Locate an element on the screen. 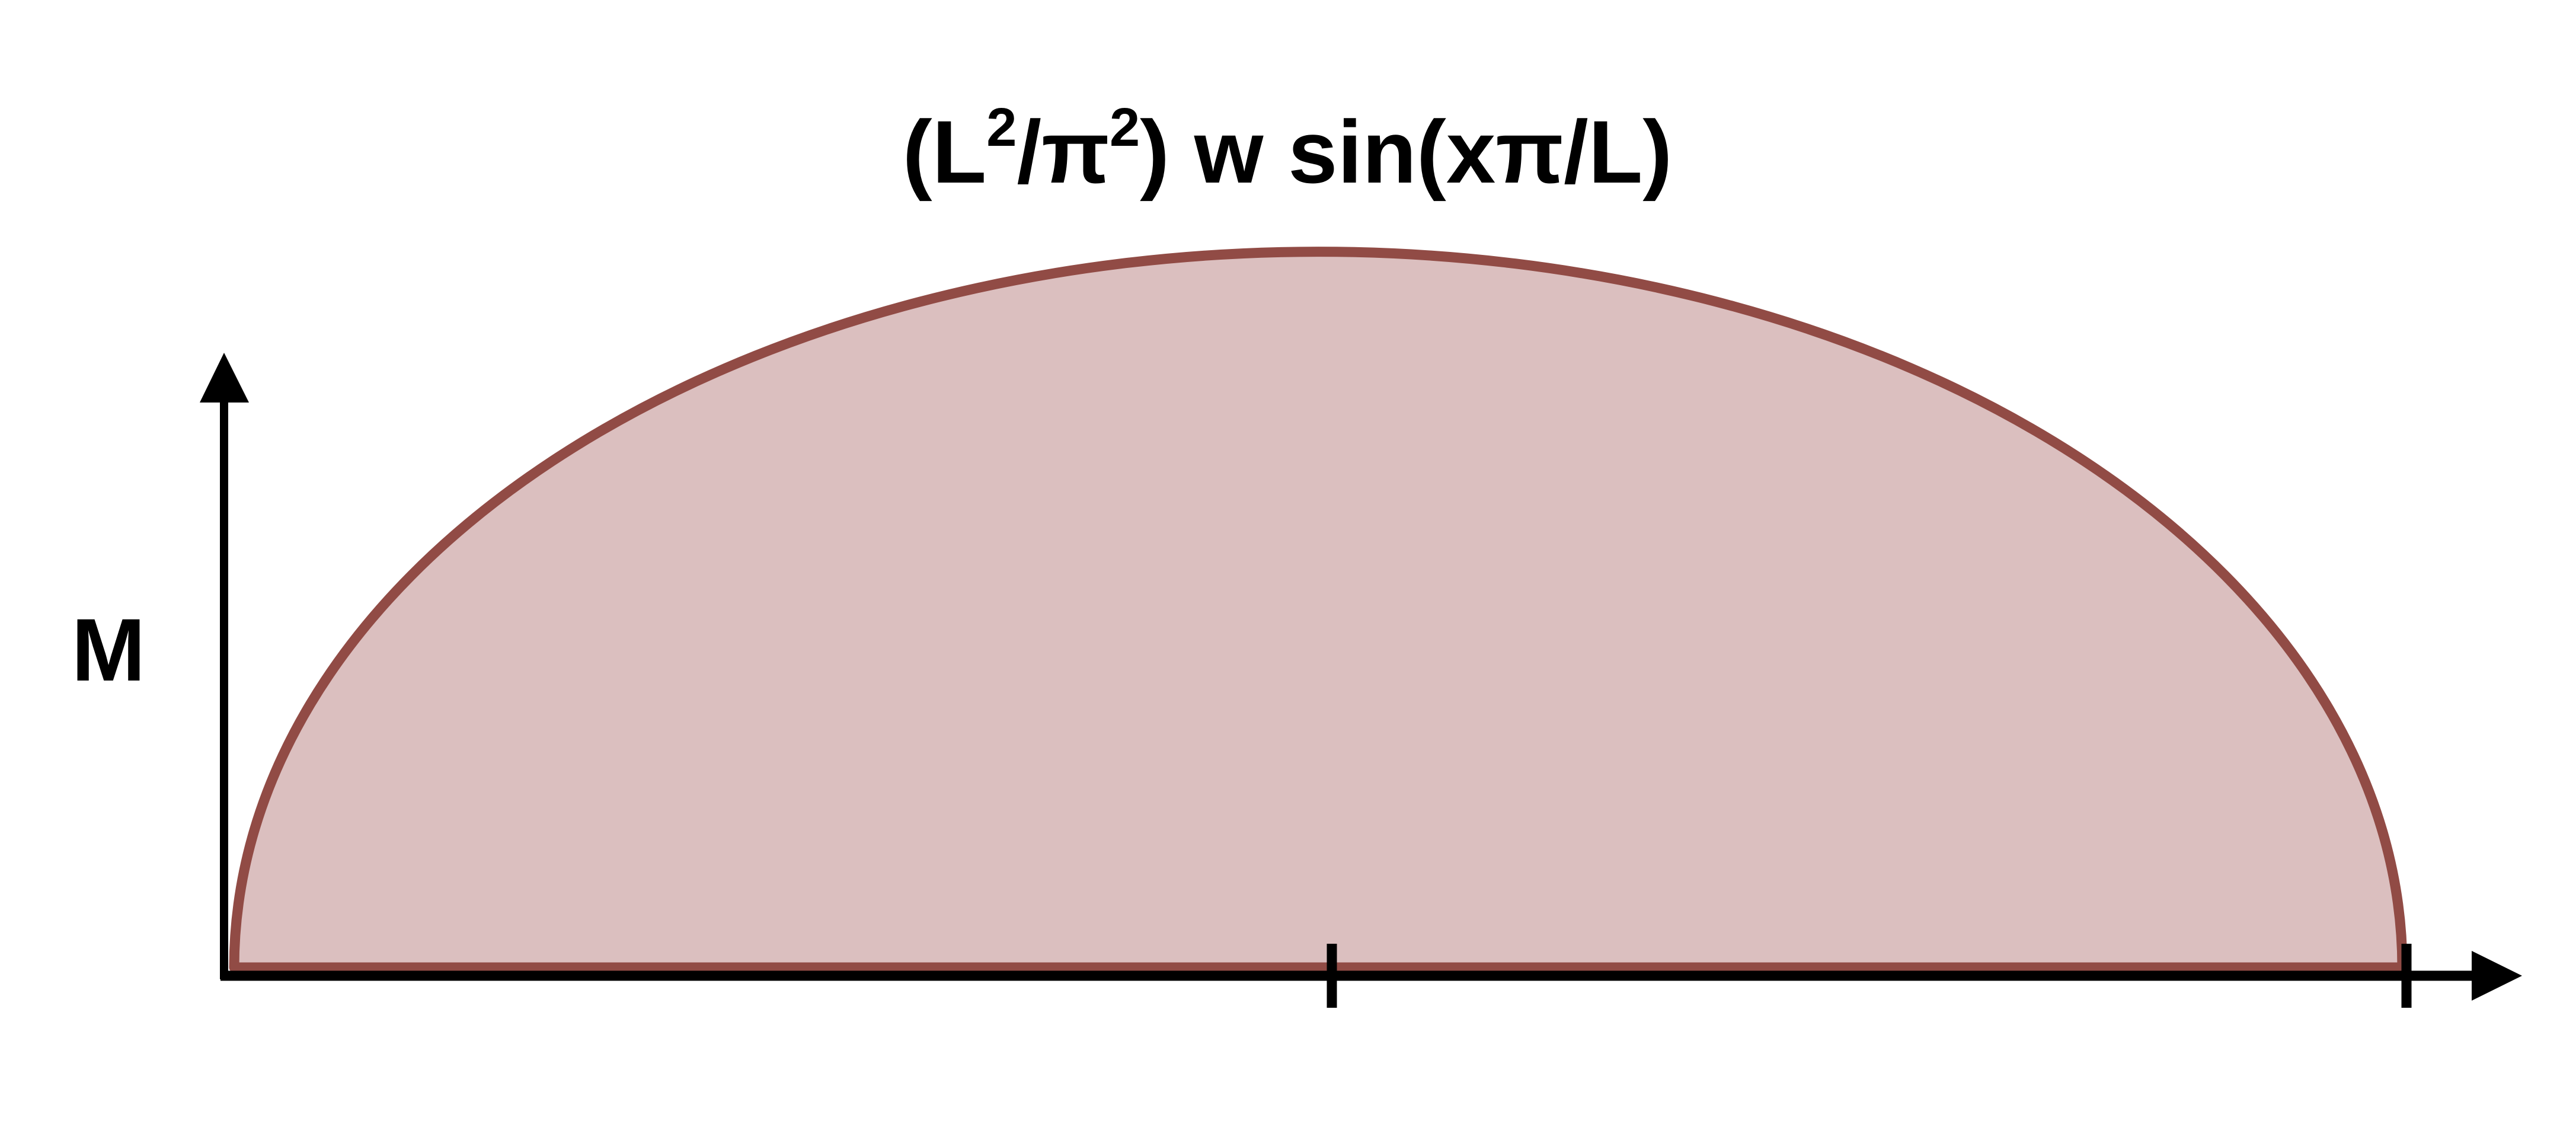 The height and width of the screenshot is (1137, 2576). title-superscript-2: 2 is located at coordinates (1125, 127).